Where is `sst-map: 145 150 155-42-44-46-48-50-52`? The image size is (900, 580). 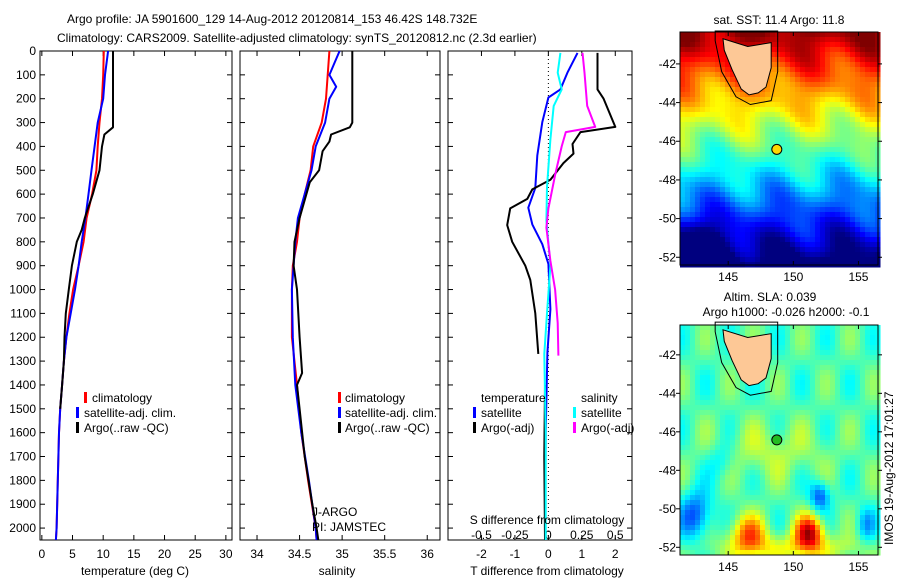
sst-map: 145 150 155-42-44-46-48-50-52 is located at coordinates (770, 157).